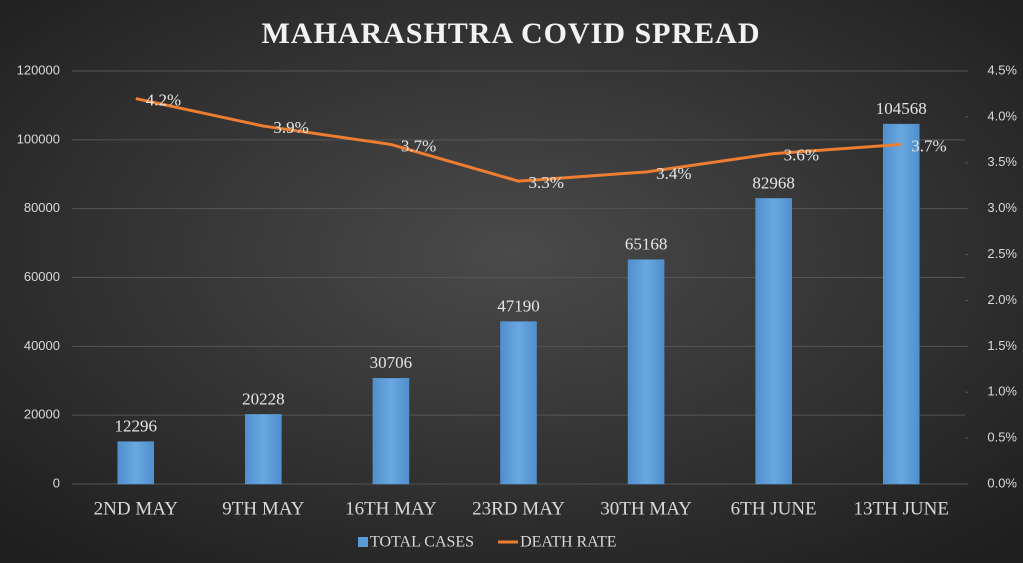 The image size is (1023, 563). What do you see at coordinates (1002, 437) in the screenshot?
I see `y2-tick-label: 0.5%` at bounding box center [1002, 437].